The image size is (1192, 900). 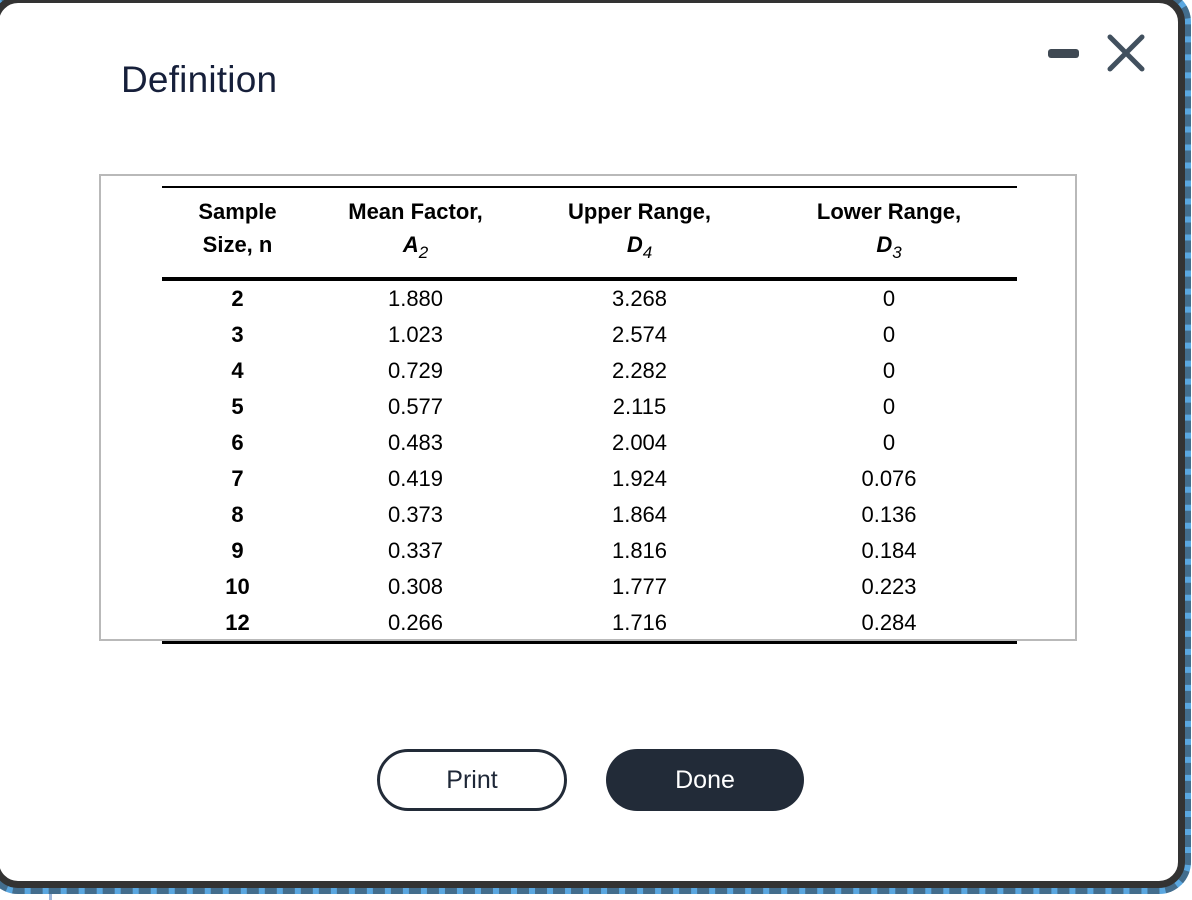 I want to click on header-symbol-line: A2, so click(x=415, y=247).